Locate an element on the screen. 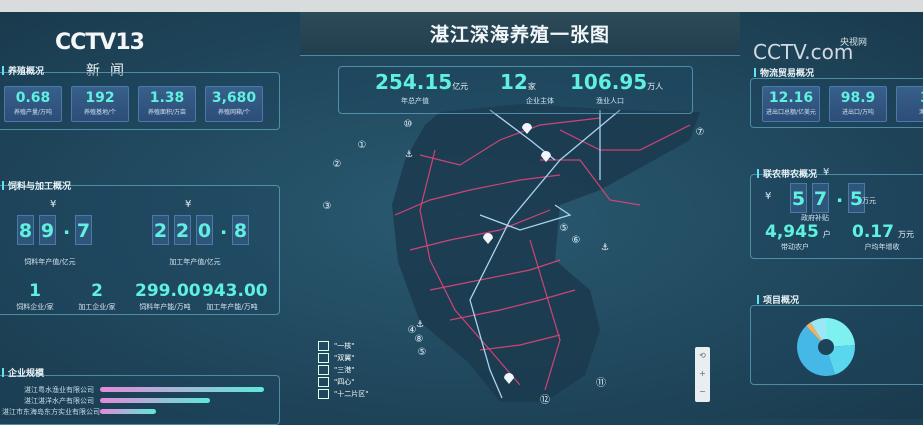 This screenshot has width=923, height=425. cctv13-logo: CCTV13 is located at coordinates (100, 42).